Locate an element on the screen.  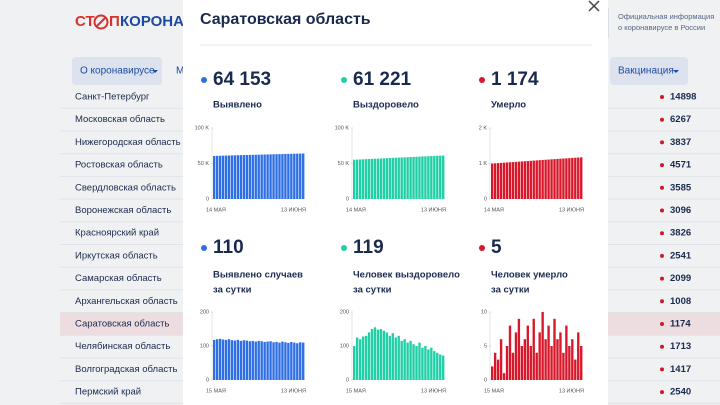
region-name: Воронежская область is located at coordinates (123, 210).